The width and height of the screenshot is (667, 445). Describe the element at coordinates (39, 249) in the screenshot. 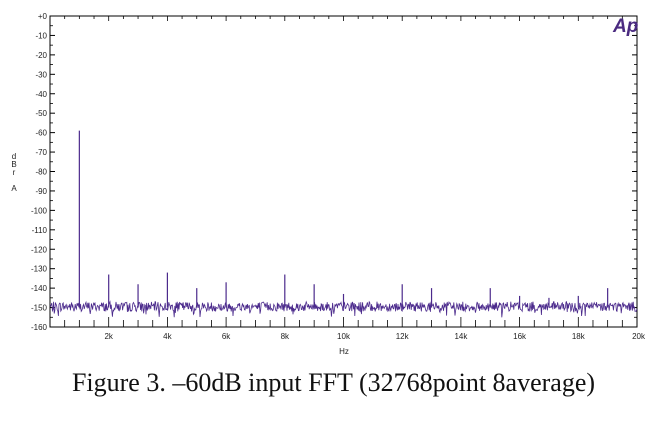

I see `y-tick-label: -120` at that location.